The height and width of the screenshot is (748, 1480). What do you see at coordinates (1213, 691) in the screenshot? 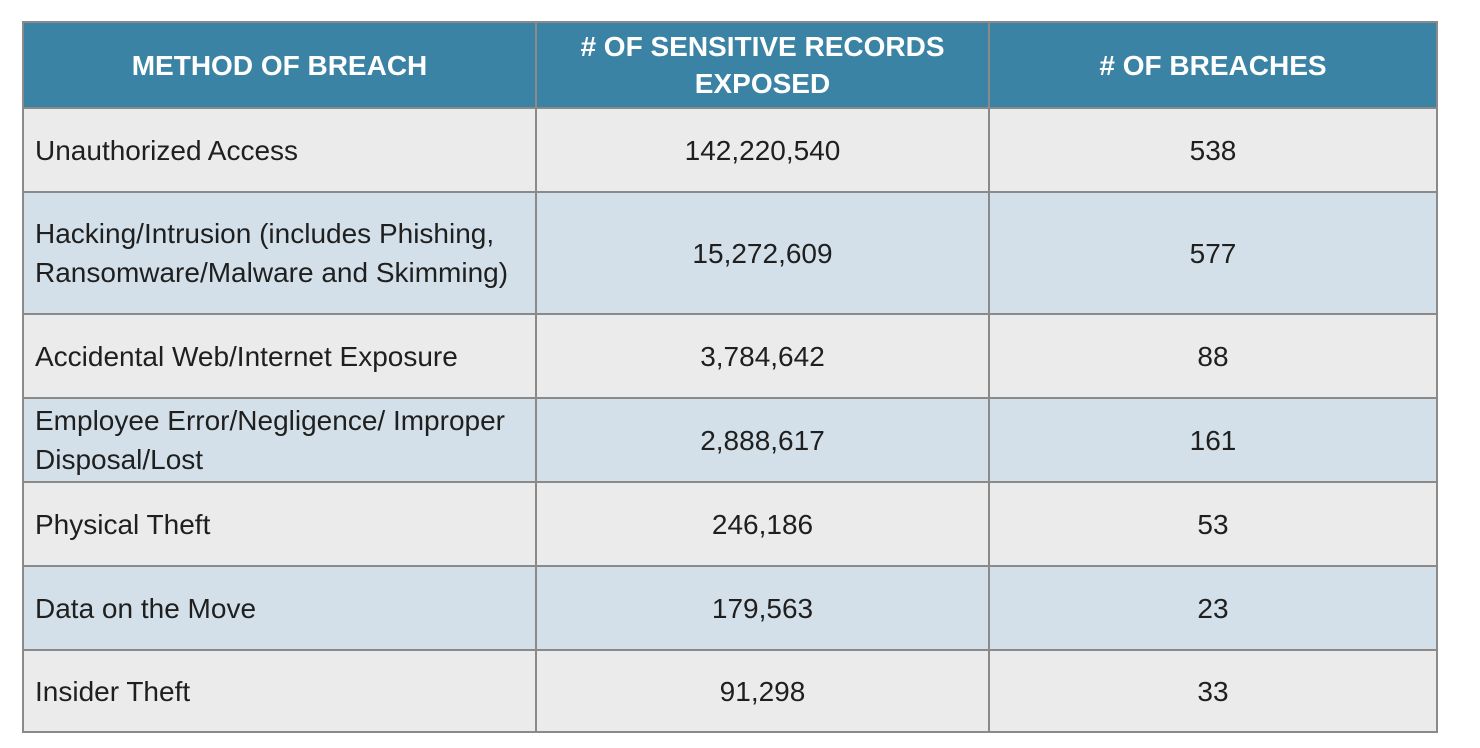
I see `breaches-cell: 33` at bounding box center [1213, 691].